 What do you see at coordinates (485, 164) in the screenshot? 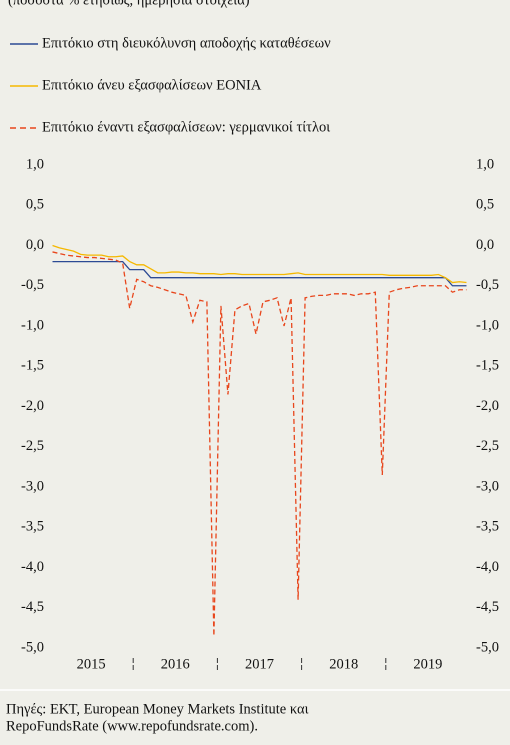
I see `y-tick-label-right: 1,0` at bounding box center [485, 164].